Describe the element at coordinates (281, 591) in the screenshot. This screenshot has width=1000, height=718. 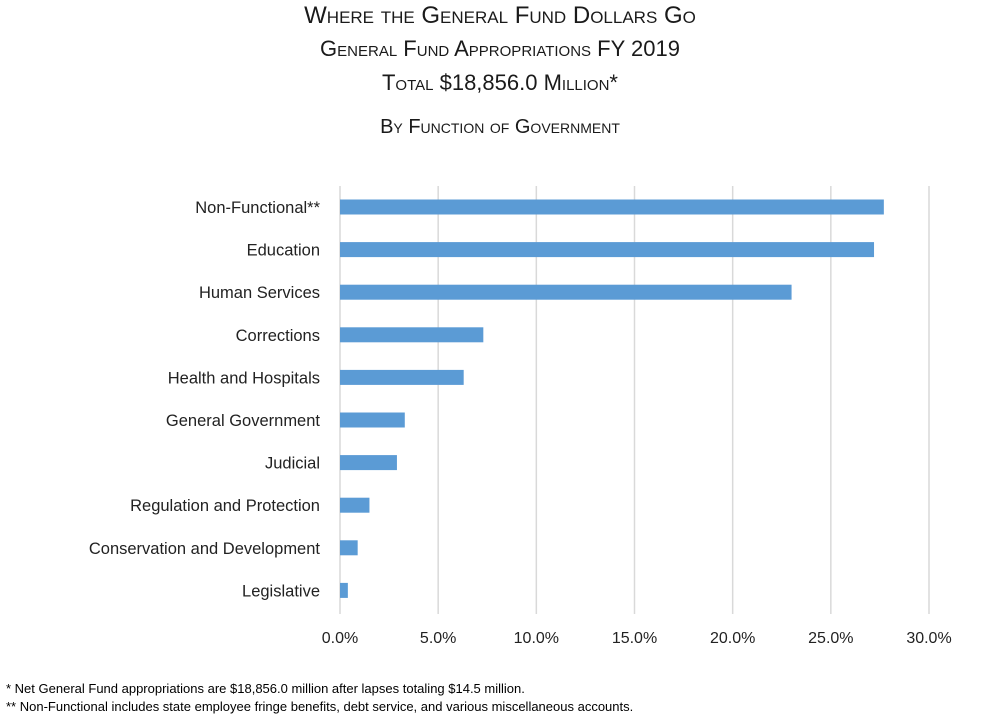
I see `category-label: Legislative` at that location.